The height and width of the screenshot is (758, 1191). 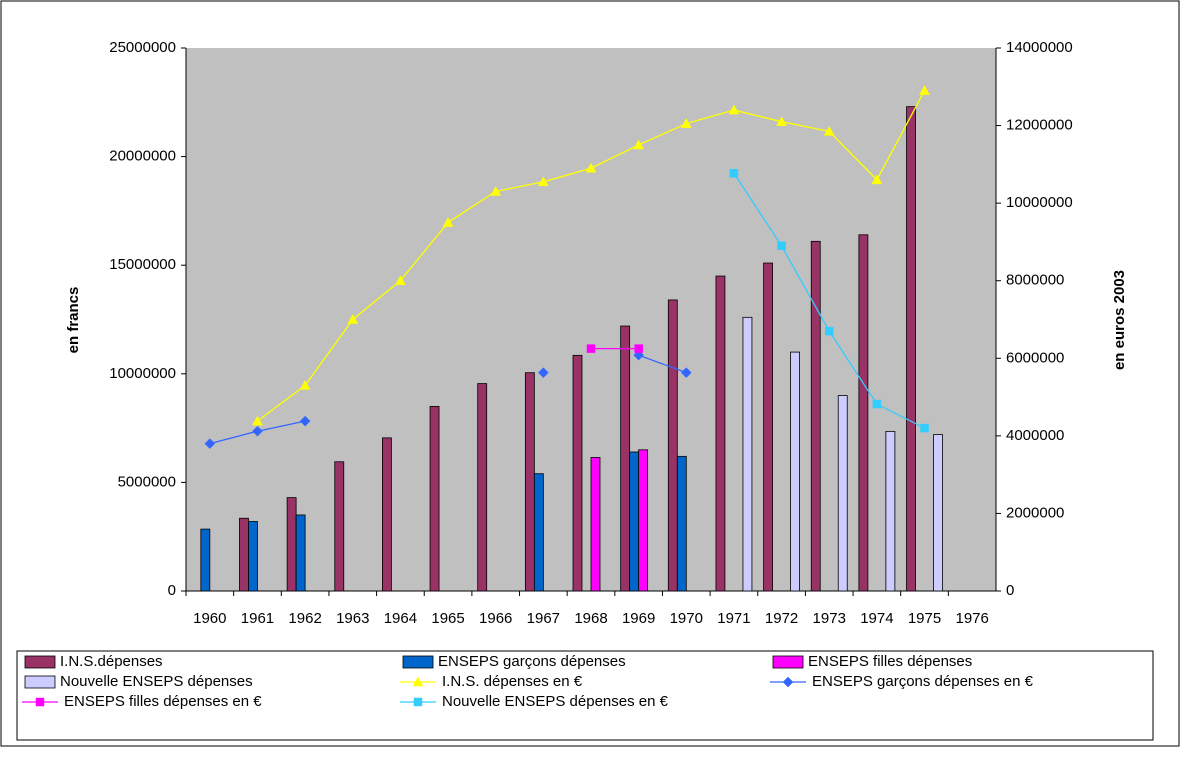 I want to click on x-tick-label: 1962, so click(x=304, y=618).